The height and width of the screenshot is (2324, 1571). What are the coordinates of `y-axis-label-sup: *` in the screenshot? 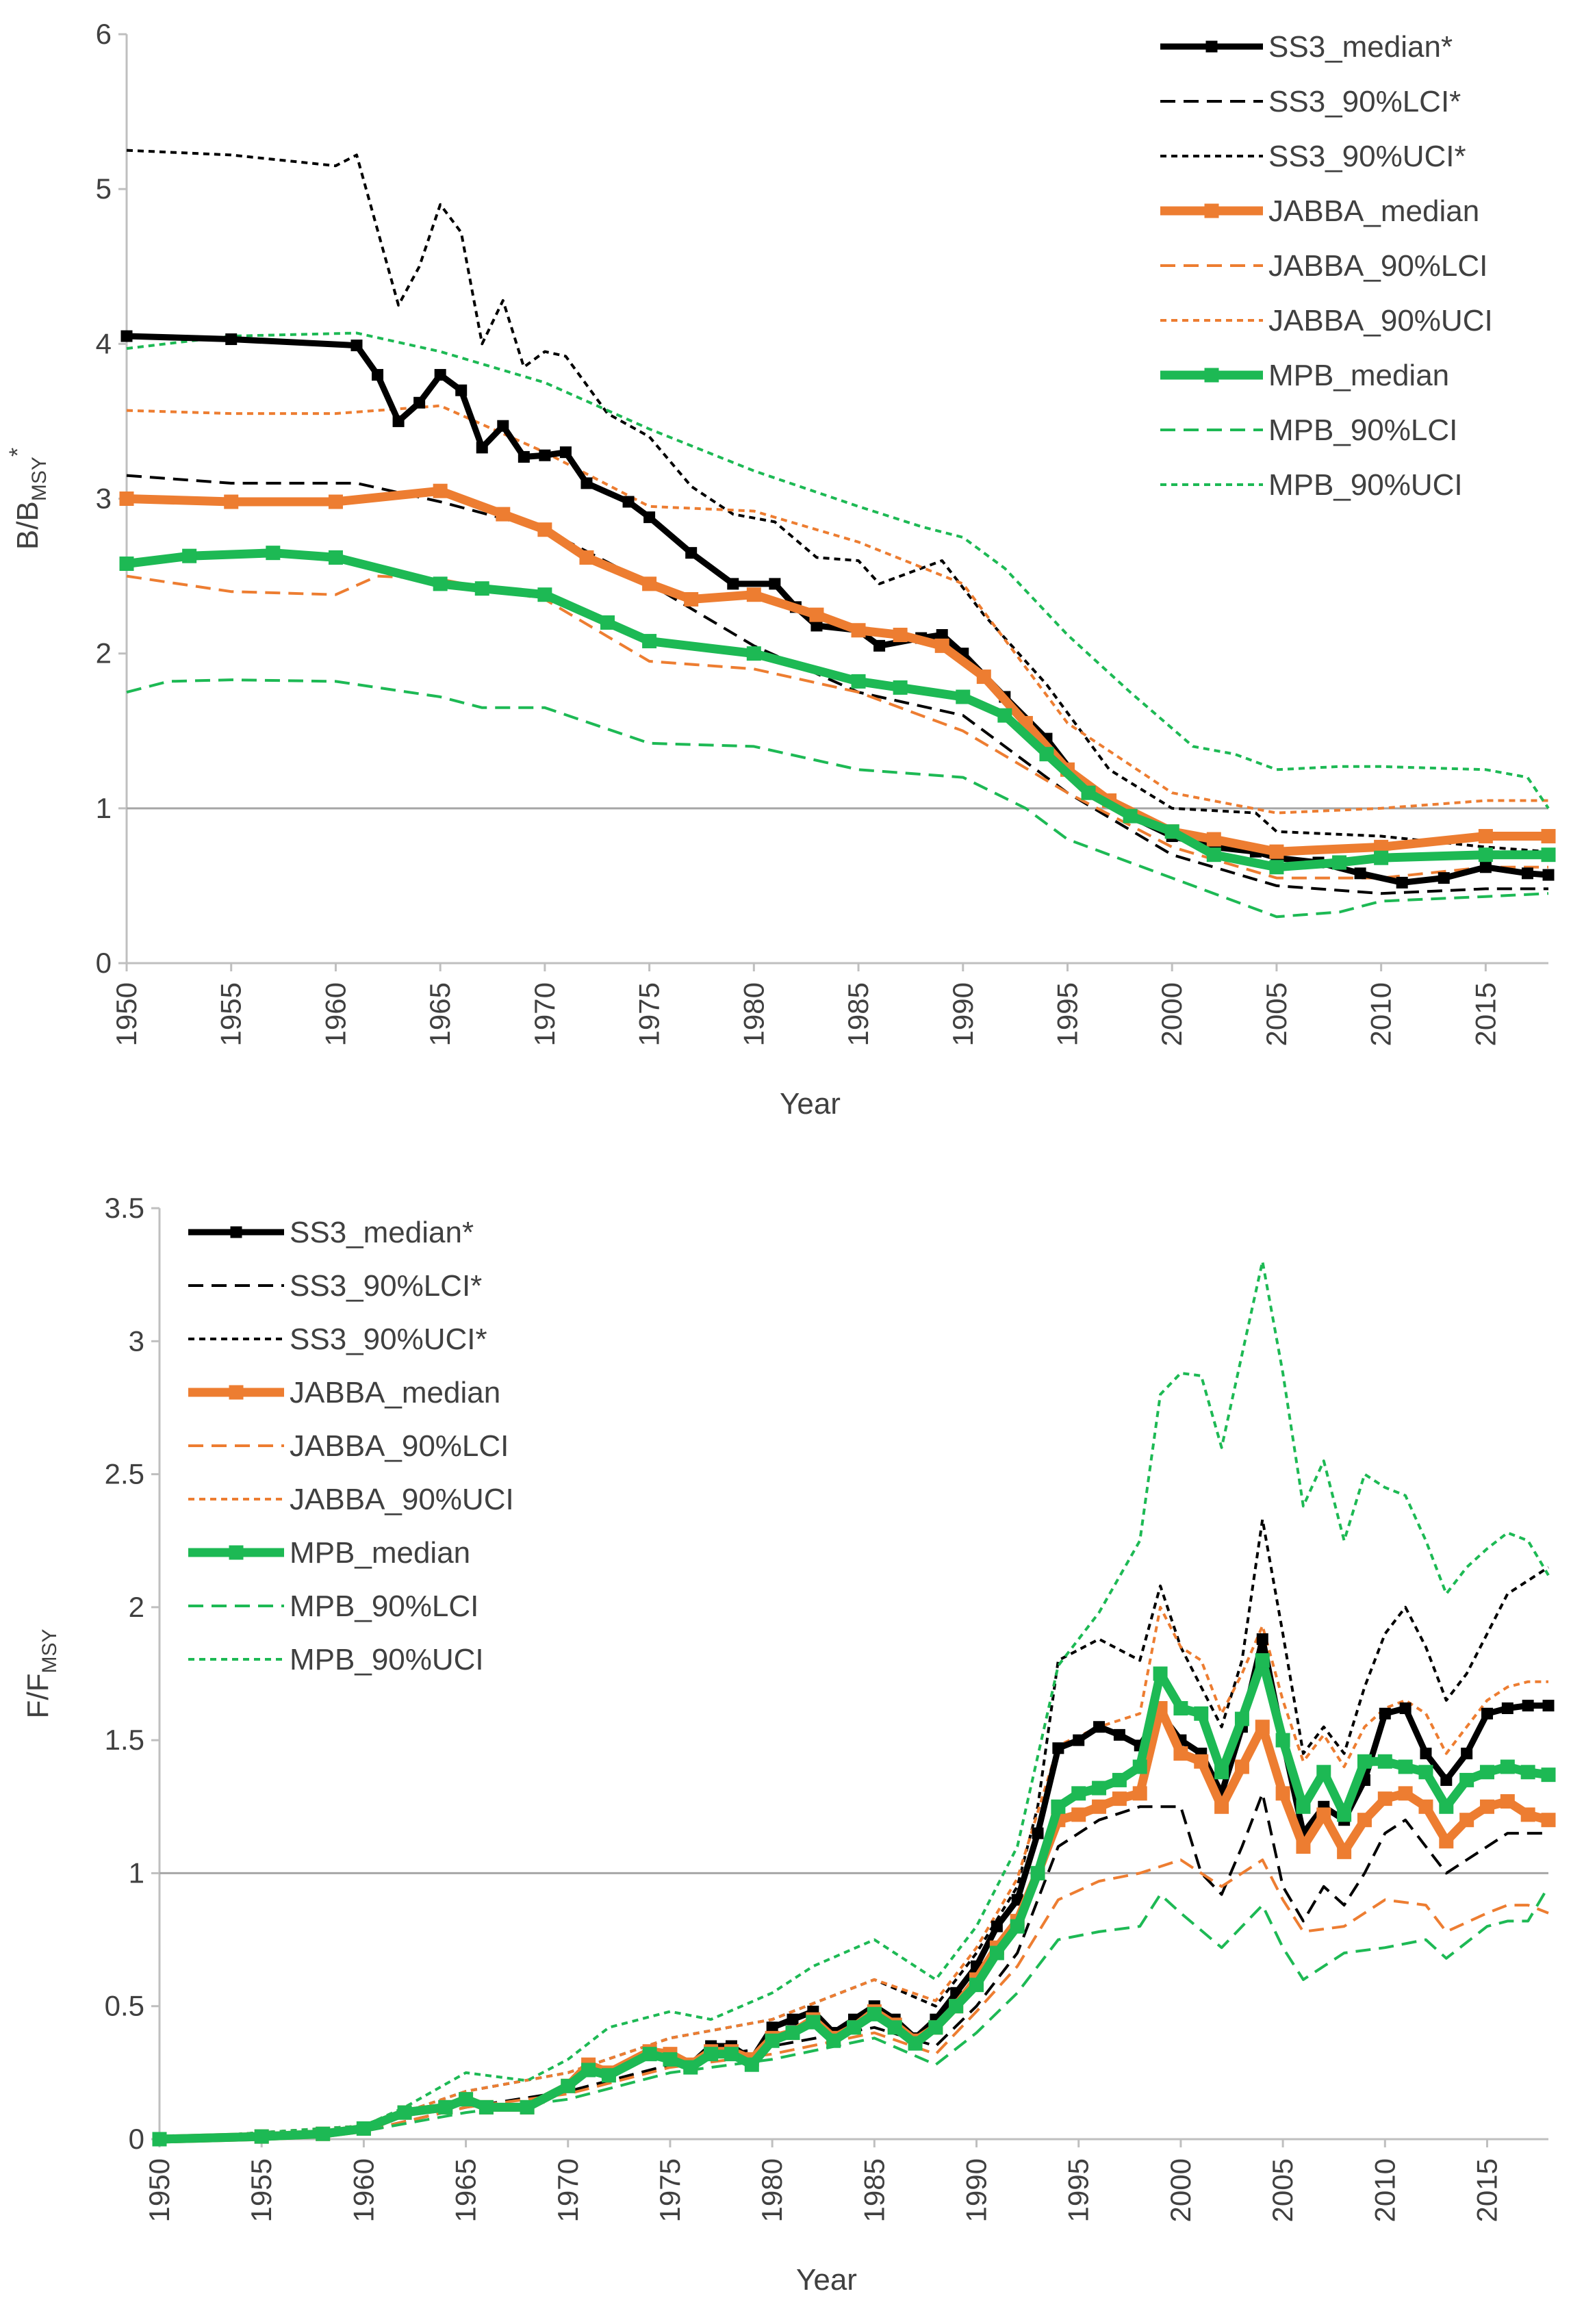 It's located at (18, 452).